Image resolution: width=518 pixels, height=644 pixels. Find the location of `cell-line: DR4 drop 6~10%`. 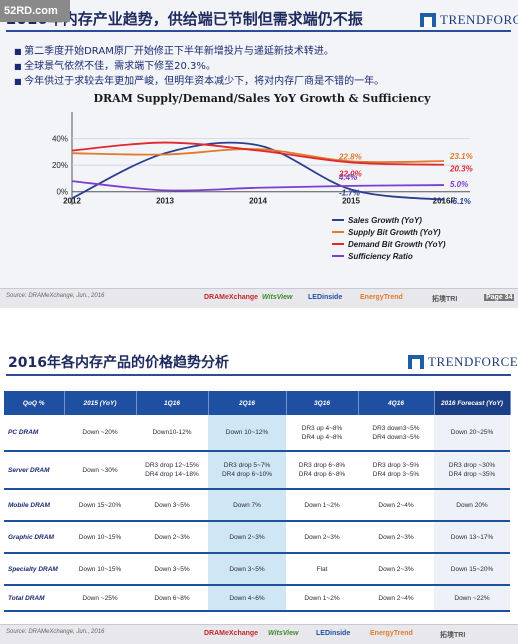

cell-line: DR4 drop 6~10% is located at coordinates (247, 474).